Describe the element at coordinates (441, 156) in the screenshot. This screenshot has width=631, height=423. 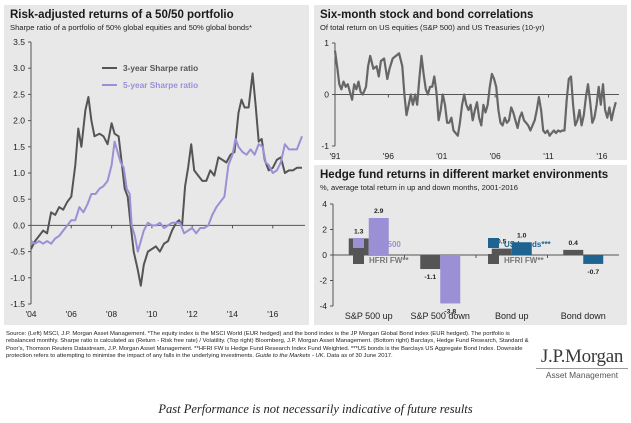
I see `x-tick-label: '01` at that location.